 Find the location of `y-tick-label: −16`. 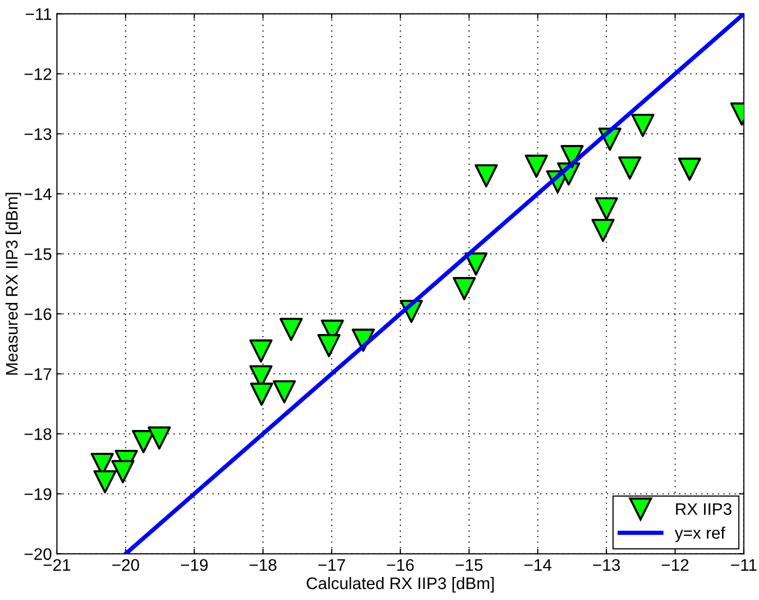

y-tick-label: −16 is located at coordinates (38, 314).